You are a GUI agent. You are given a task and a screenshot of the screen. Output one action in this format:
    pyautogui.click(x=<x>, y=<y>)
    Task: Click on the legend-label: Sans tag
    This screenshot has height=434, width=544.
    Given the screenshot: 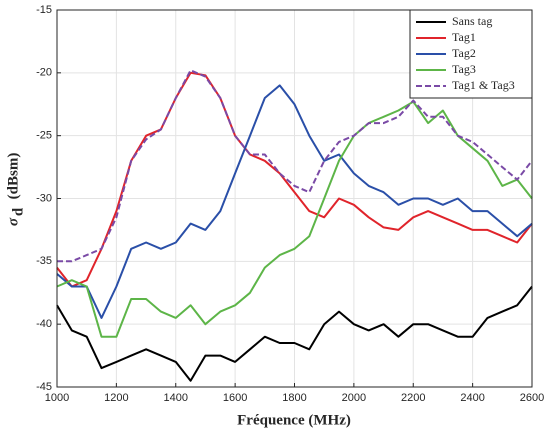 What is the action you would take?
    pyautogui.click(x=472, y=21)
    